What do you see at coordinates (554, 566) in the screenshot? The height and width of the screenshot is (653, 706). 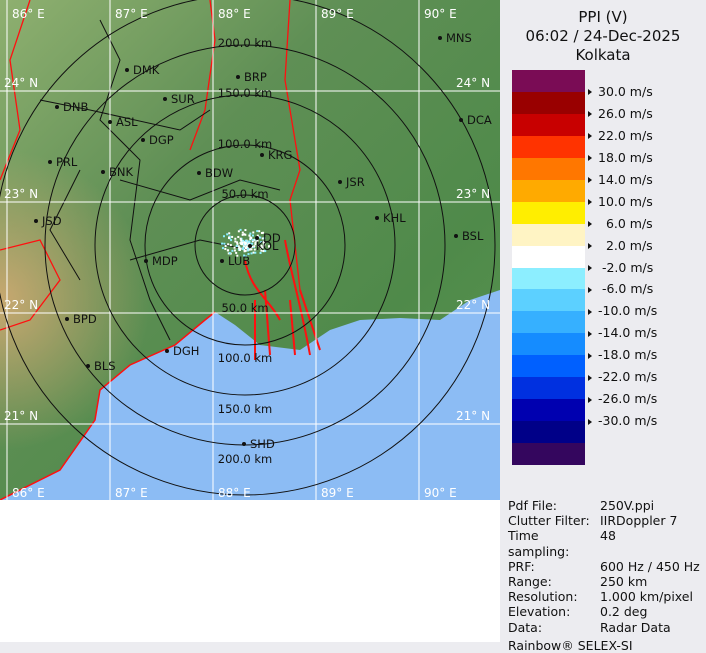 I see `info-key: PRF:` at bounding box center [554, 566].